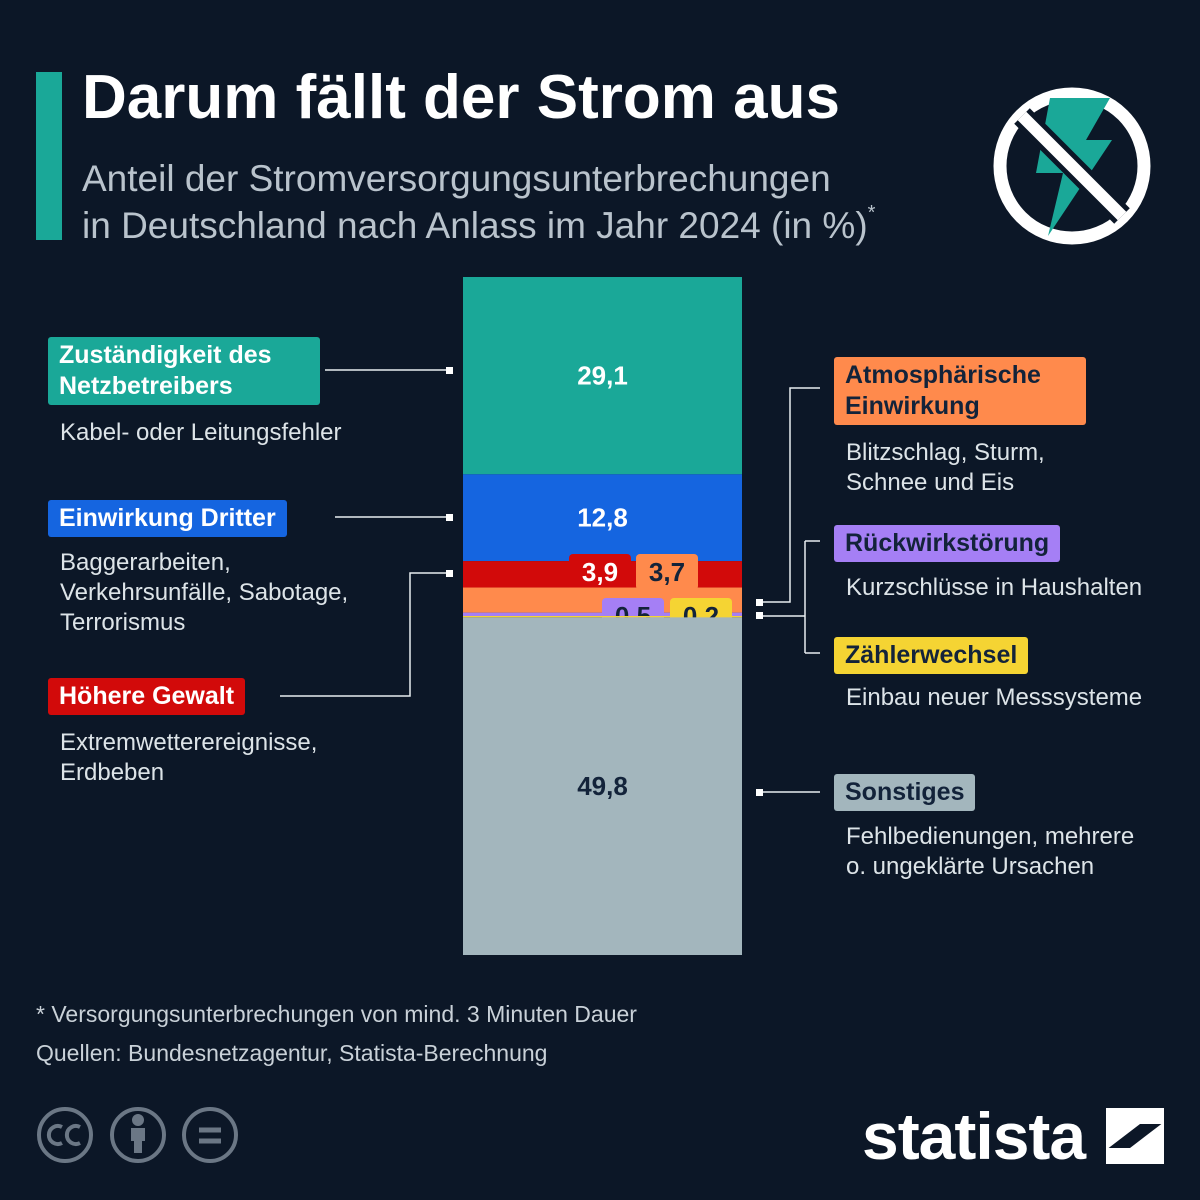  What do you see at coordinates (204, 592) in the screenshot?
I see `legend-description: Verkehrsunfälle, Sabotage,` at bounding box center [204, 592].